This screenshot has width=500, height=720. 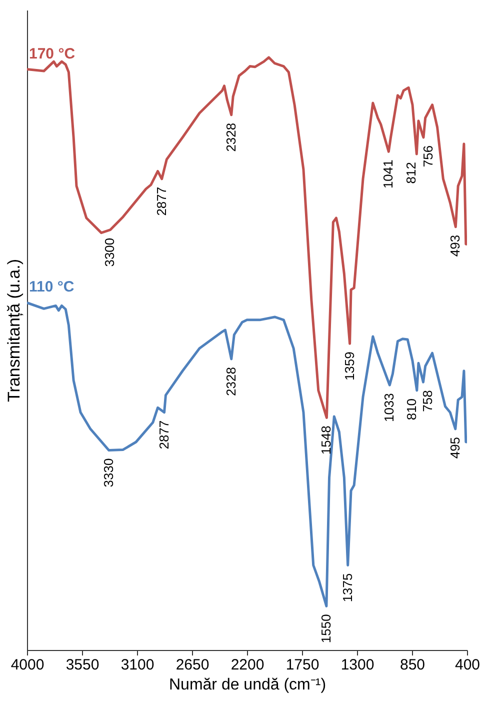 I want to click on x-tick-label: 4000, so click(x=27, y=665).